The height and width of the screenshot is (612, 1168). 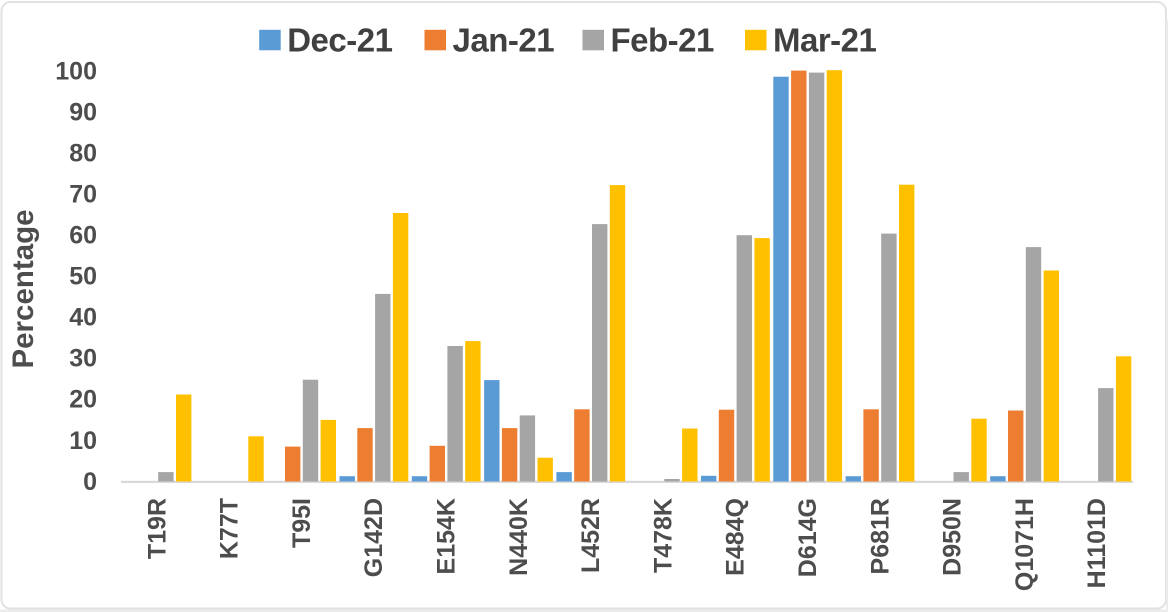 What do you see at coordinates (157, 528) in the screenshot?
I see `svg-text: T19R` at bounding box center [157, 528].